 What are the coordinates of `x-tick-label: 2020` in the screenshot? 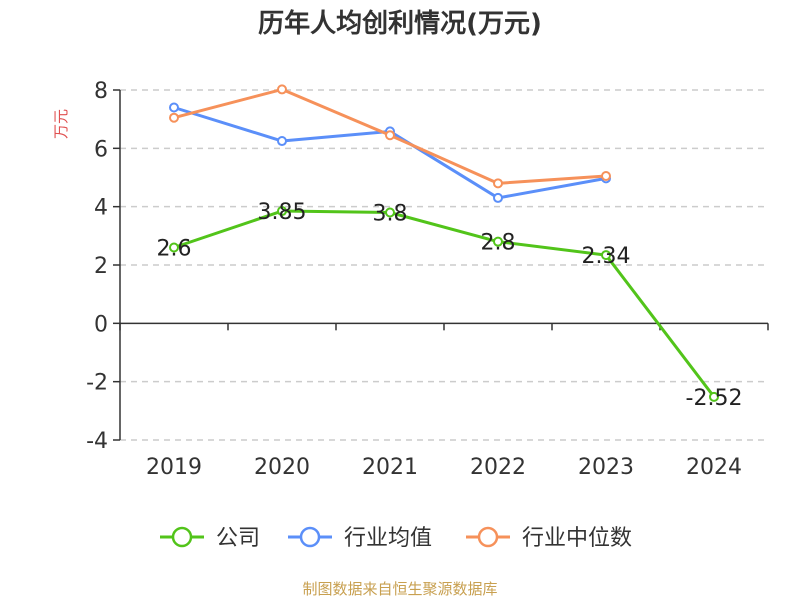 It's located at (282, 467).